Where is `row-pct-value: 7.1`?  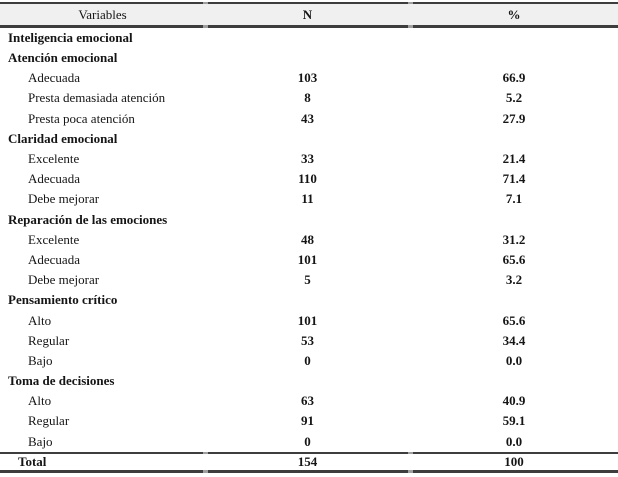
row-pct-value: 7.1 is located at coordinates (514, 199).